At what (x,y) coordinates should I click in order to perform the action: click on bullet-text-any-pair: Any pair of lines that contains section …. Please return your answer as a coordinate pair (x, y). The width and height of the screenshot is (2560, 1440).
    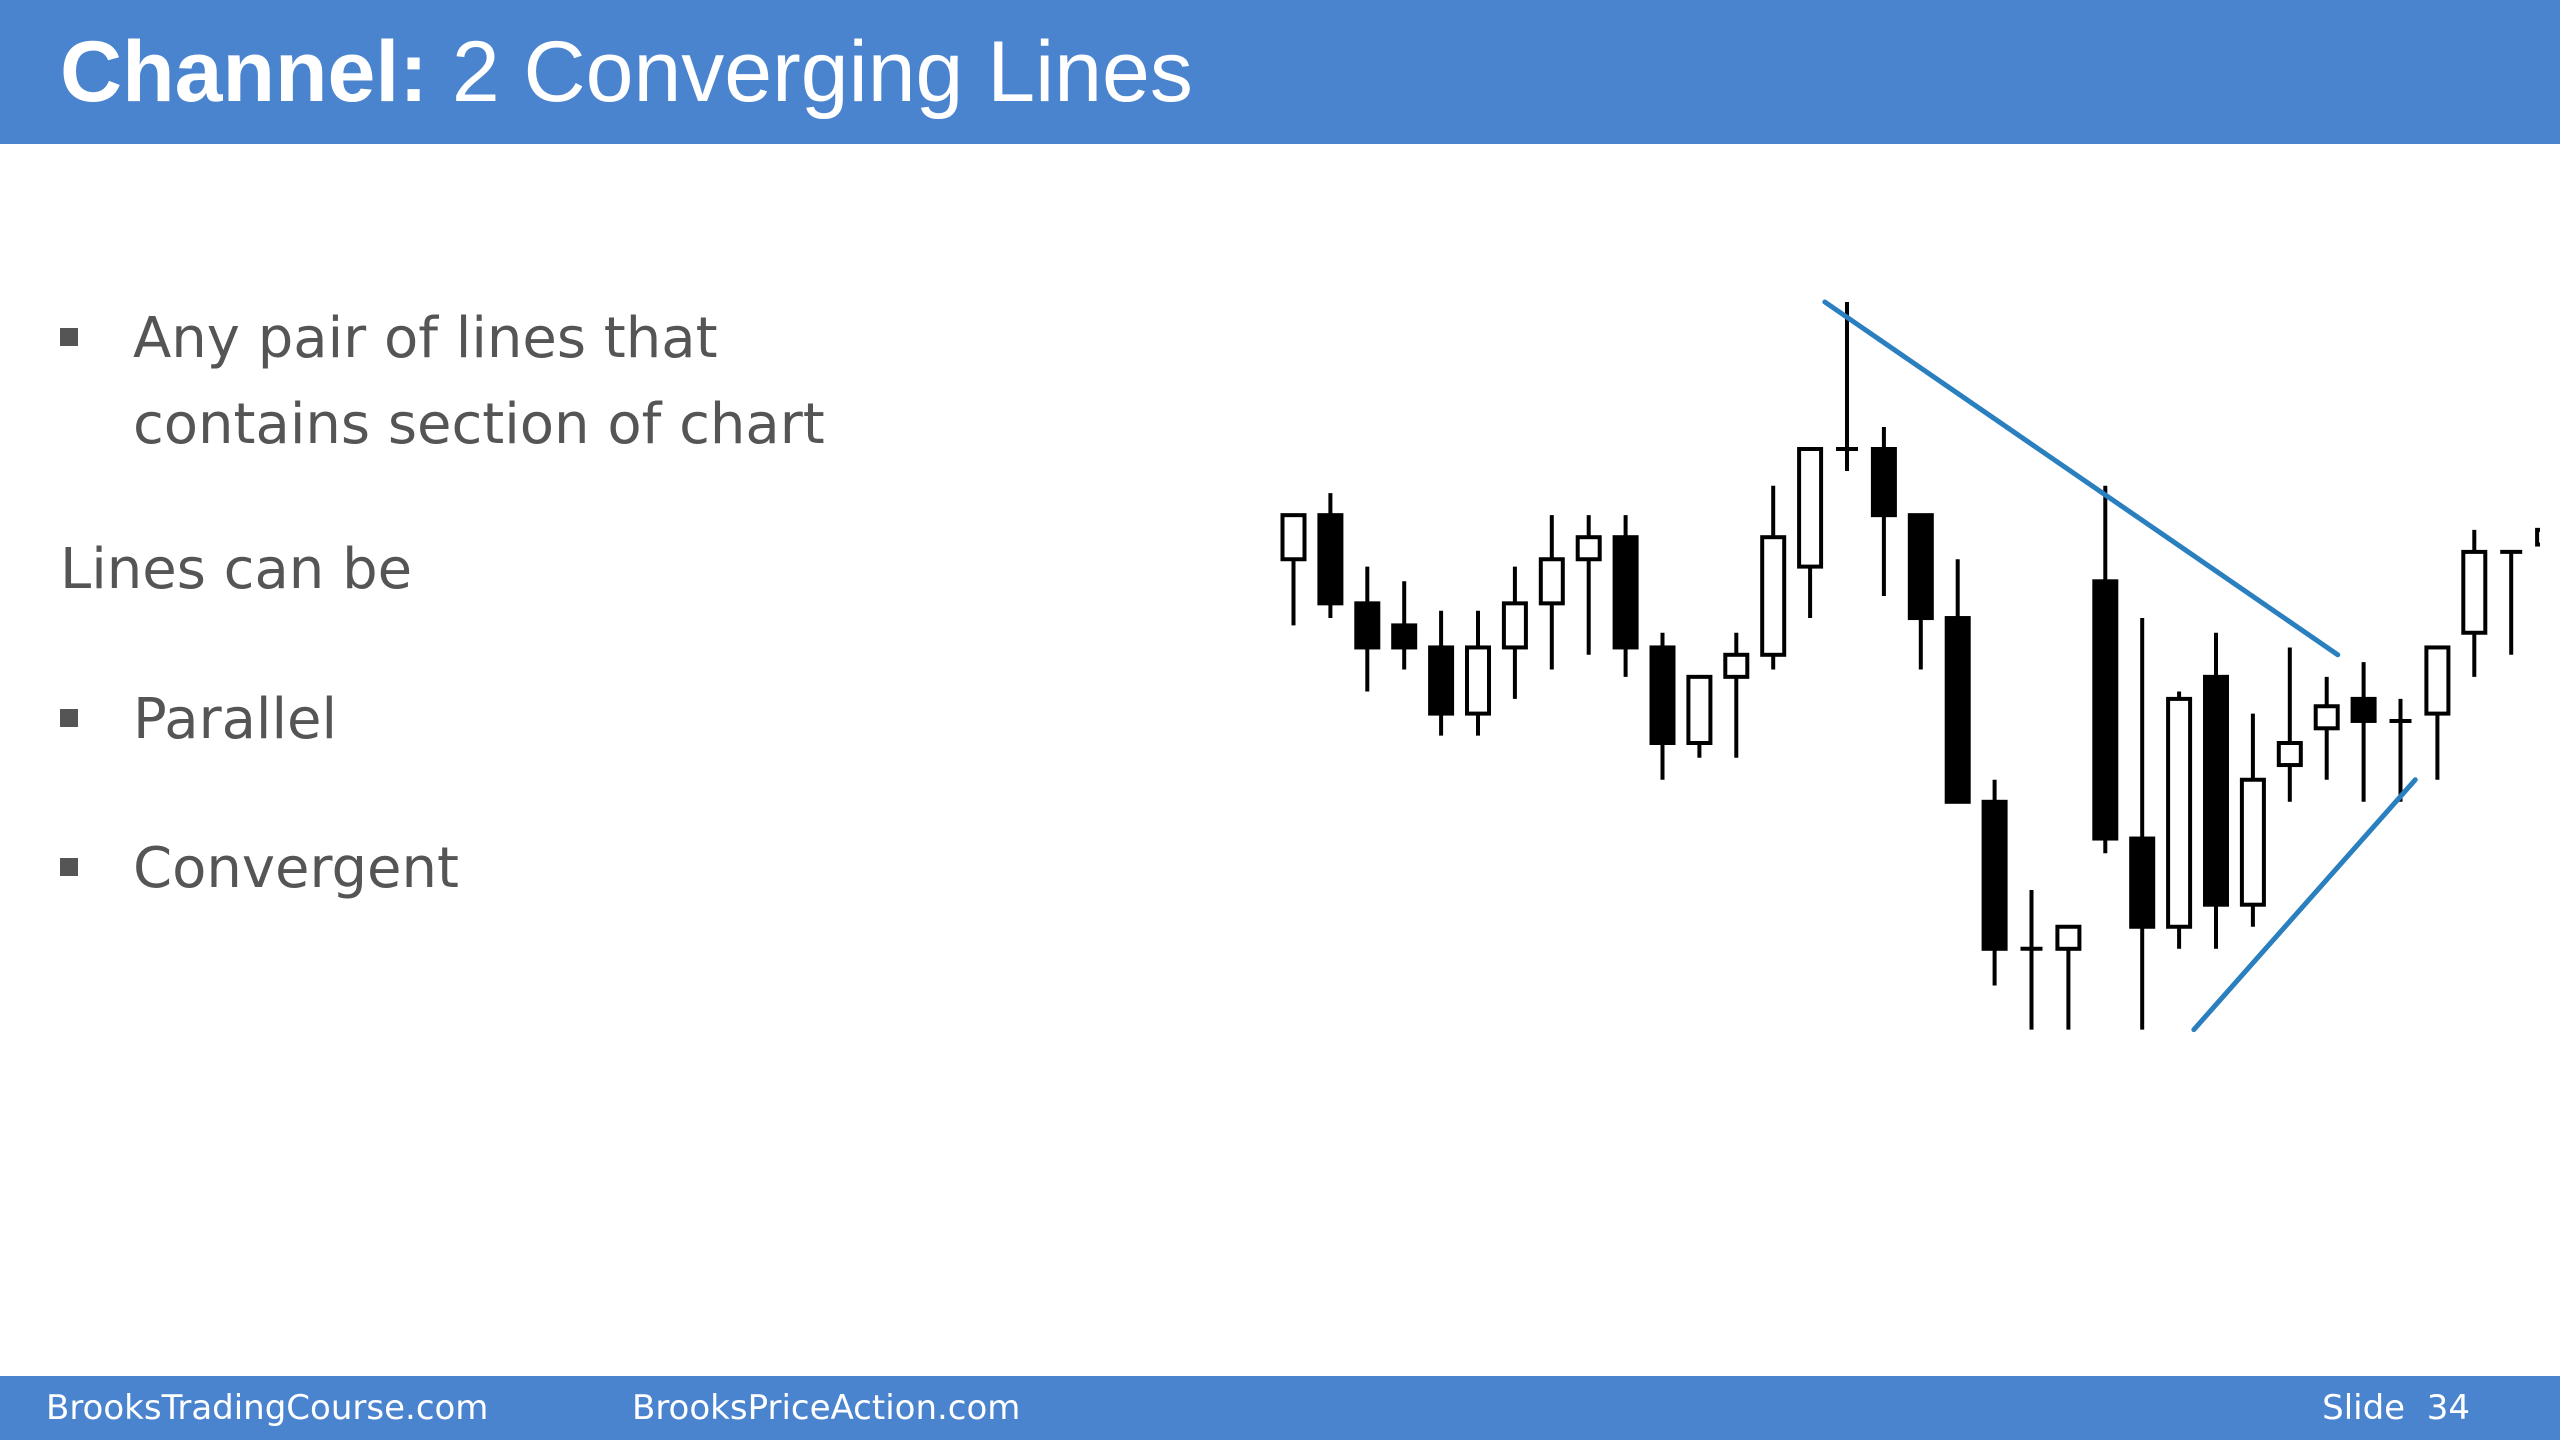
    Looking at the image, I should click on (479, 382).